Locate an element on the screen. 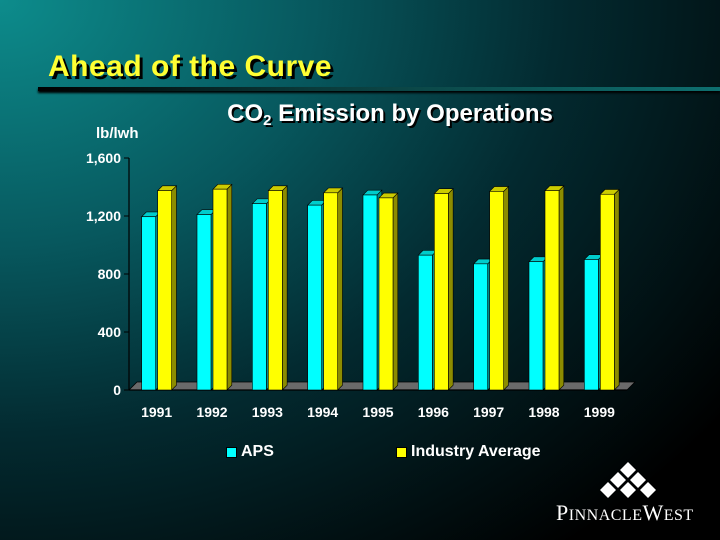  y-tick-label: 0 is located at coordinates (117, 390).